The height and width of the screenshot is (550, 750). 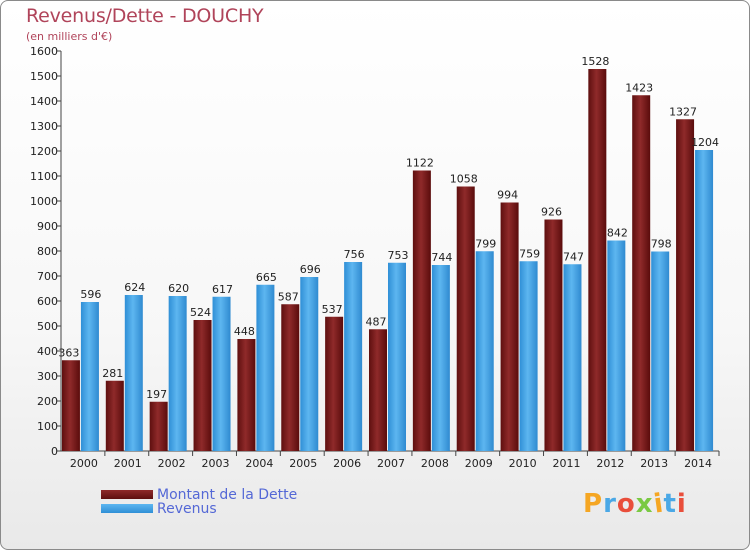 What do you see at coordinates (398, 255) in the screenshot?
I see `data-label: 753` at bounding box center [398, 255].